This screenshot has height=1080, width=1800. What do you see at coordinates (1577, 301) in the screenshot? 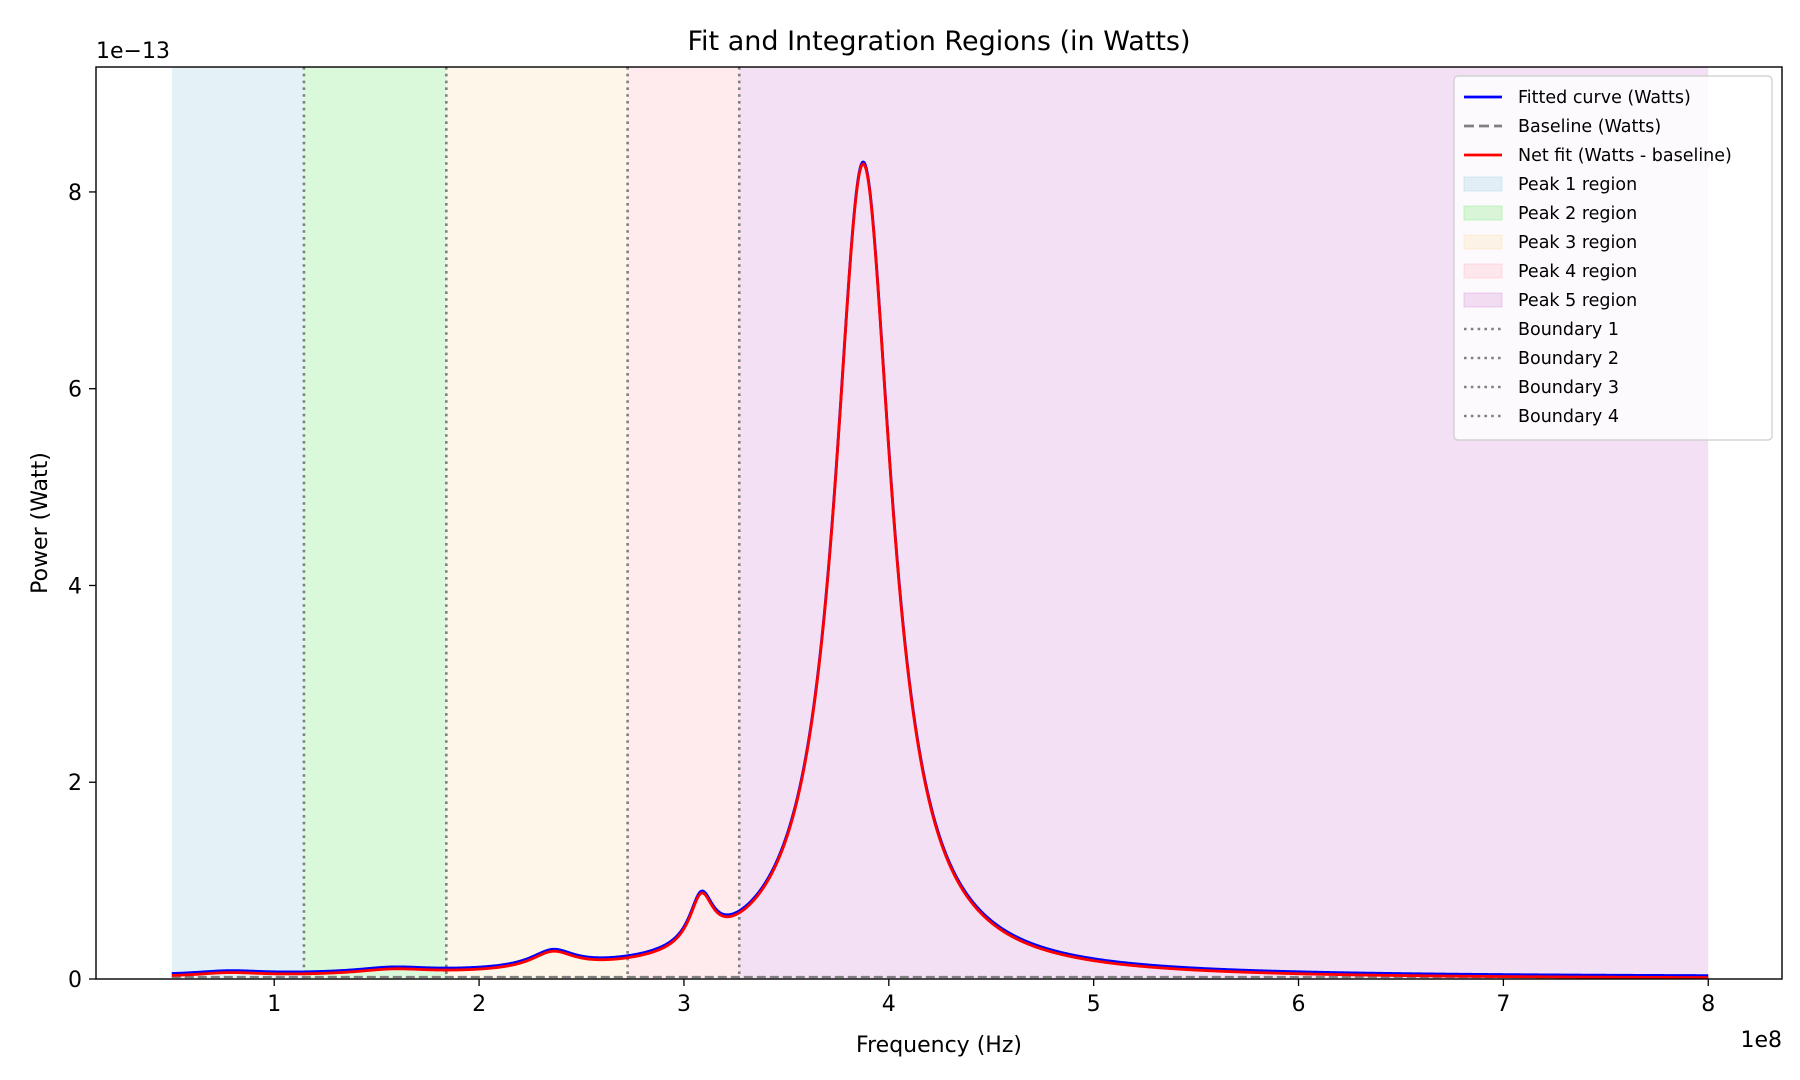
I see `legend-entry-label: Peak 5 region` at bounding box center [1577, 301].